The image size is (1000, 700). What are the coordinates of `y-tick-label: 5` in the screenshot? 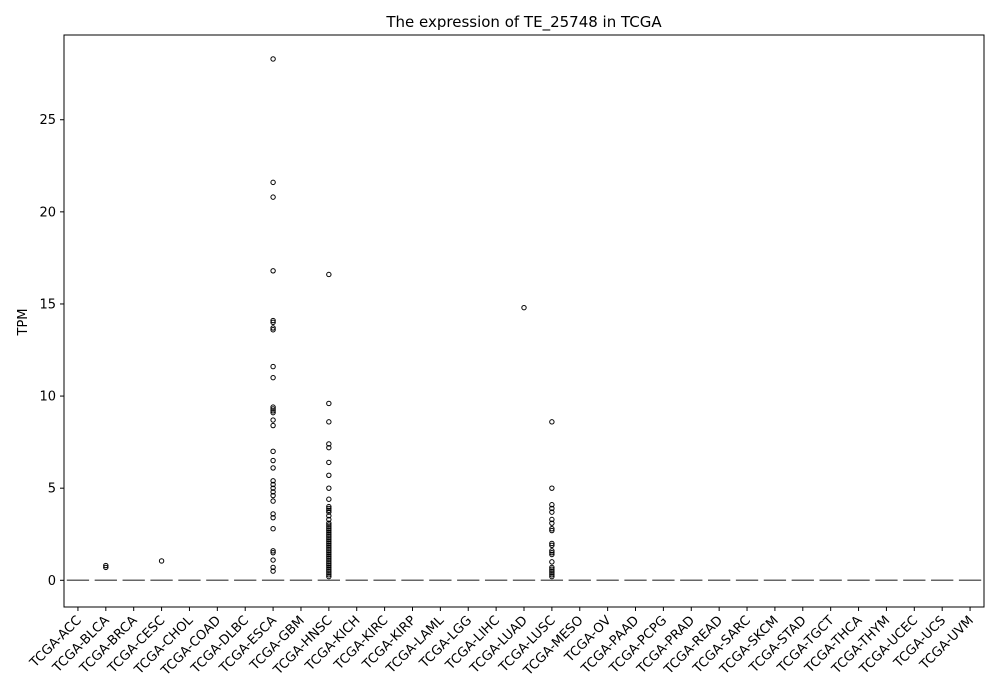 It's located at (52, 489).